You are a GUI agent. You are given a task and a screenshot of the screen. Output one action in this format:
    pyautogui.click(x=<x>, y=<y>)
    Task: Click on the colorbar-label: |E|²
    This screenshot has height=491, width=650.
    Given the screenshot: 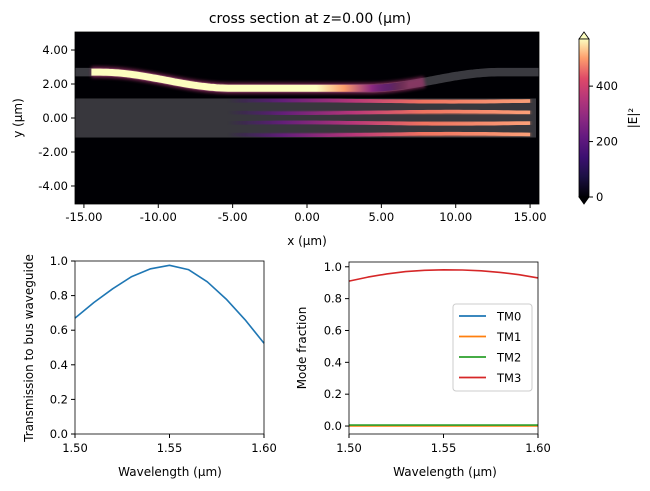 What is the action you would take?
    pyautogui.click(x=633, y=118)
    